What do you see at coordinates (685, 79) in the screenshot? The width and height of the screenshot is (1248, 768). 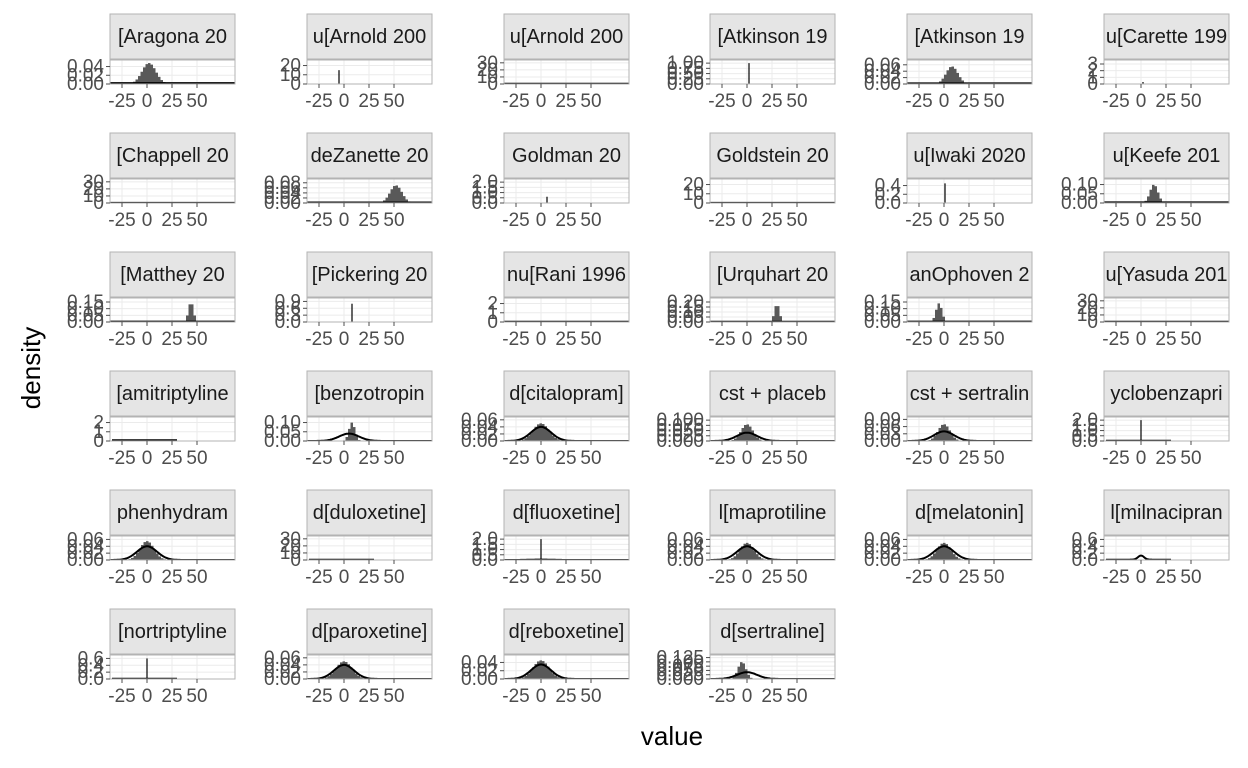 I see `y-tick-label: 0.25` at bounding box center [685, 79].